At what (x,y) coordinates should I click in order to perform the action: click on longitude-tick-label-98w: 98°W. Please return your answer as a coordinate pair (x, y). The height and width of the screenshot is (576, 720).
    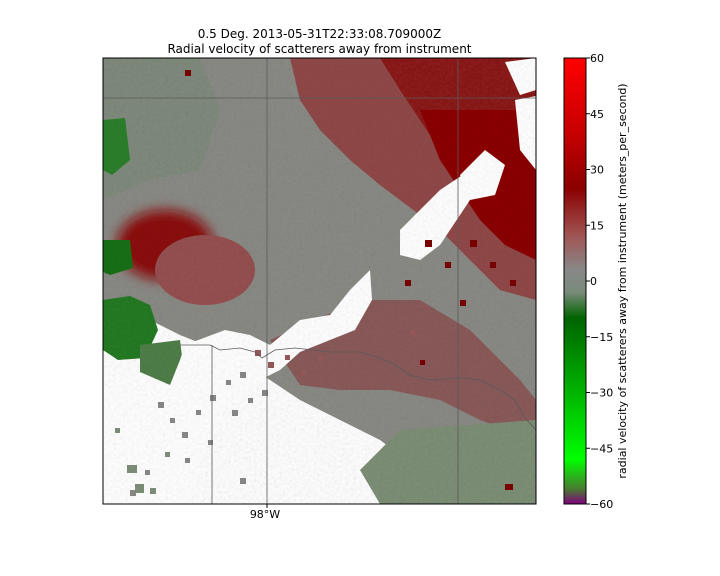
    Looking at the image, I should click on (265, 514).